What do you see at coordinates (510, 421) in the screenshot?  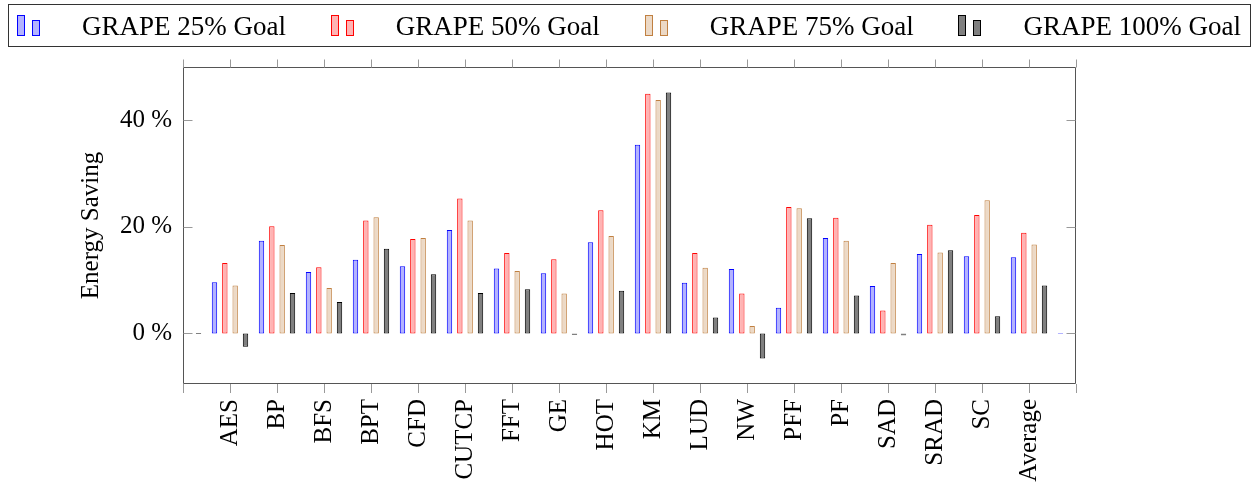 I see `x-tick-label: FFT` at bounding box center [510, 421].